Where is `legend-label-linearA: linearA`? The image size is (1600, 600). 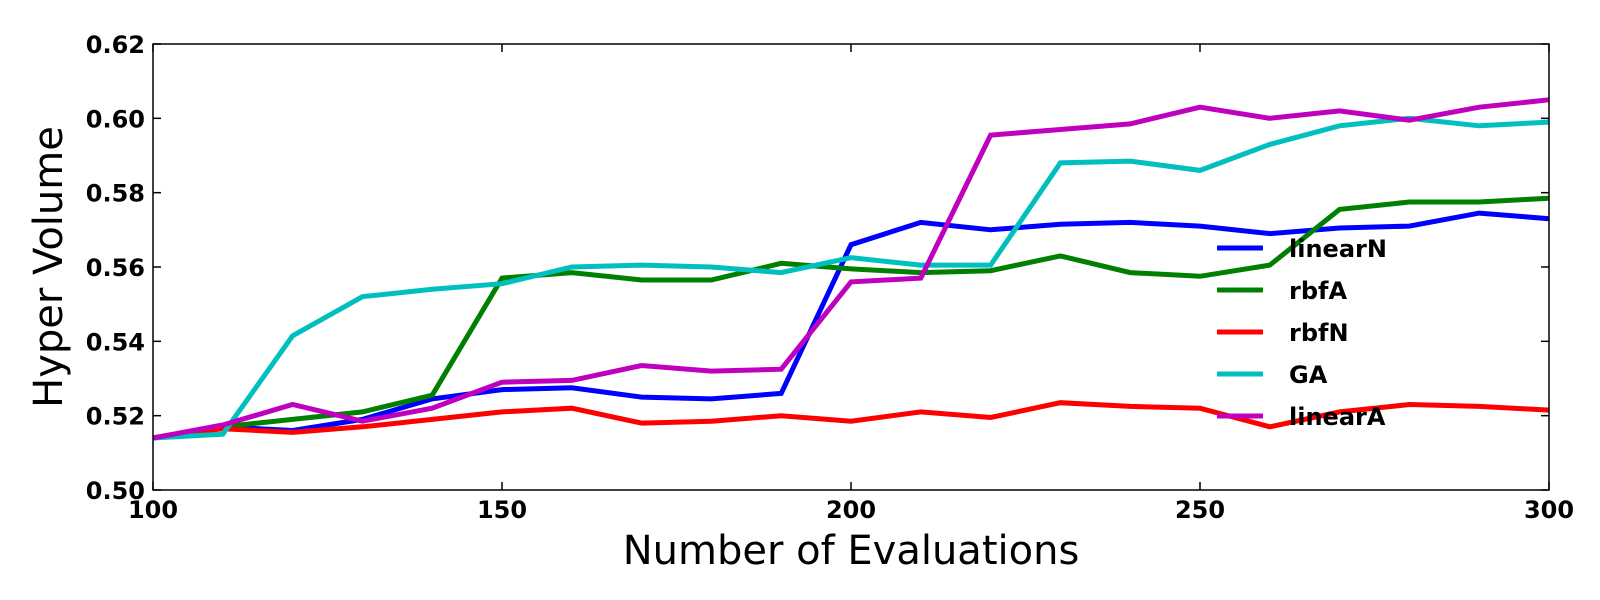
legend-label-linearA: linearA is located at coordinates (1337, 417).